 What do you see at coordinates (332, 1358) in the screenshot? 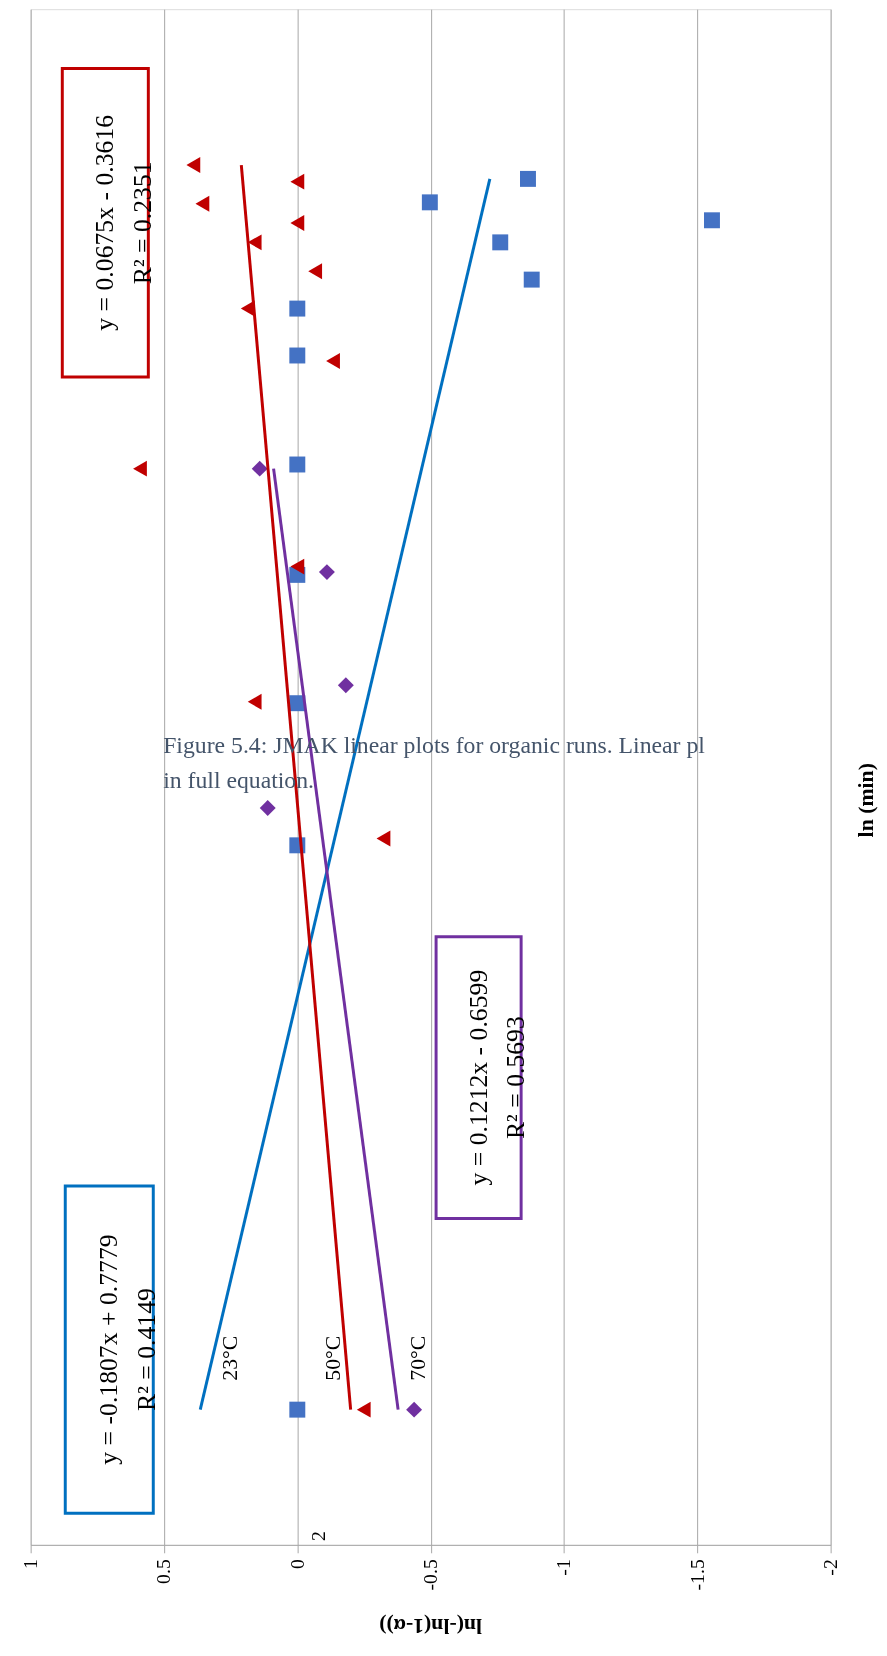
I see `text: 50°C` at bounding box center [332, 1358].